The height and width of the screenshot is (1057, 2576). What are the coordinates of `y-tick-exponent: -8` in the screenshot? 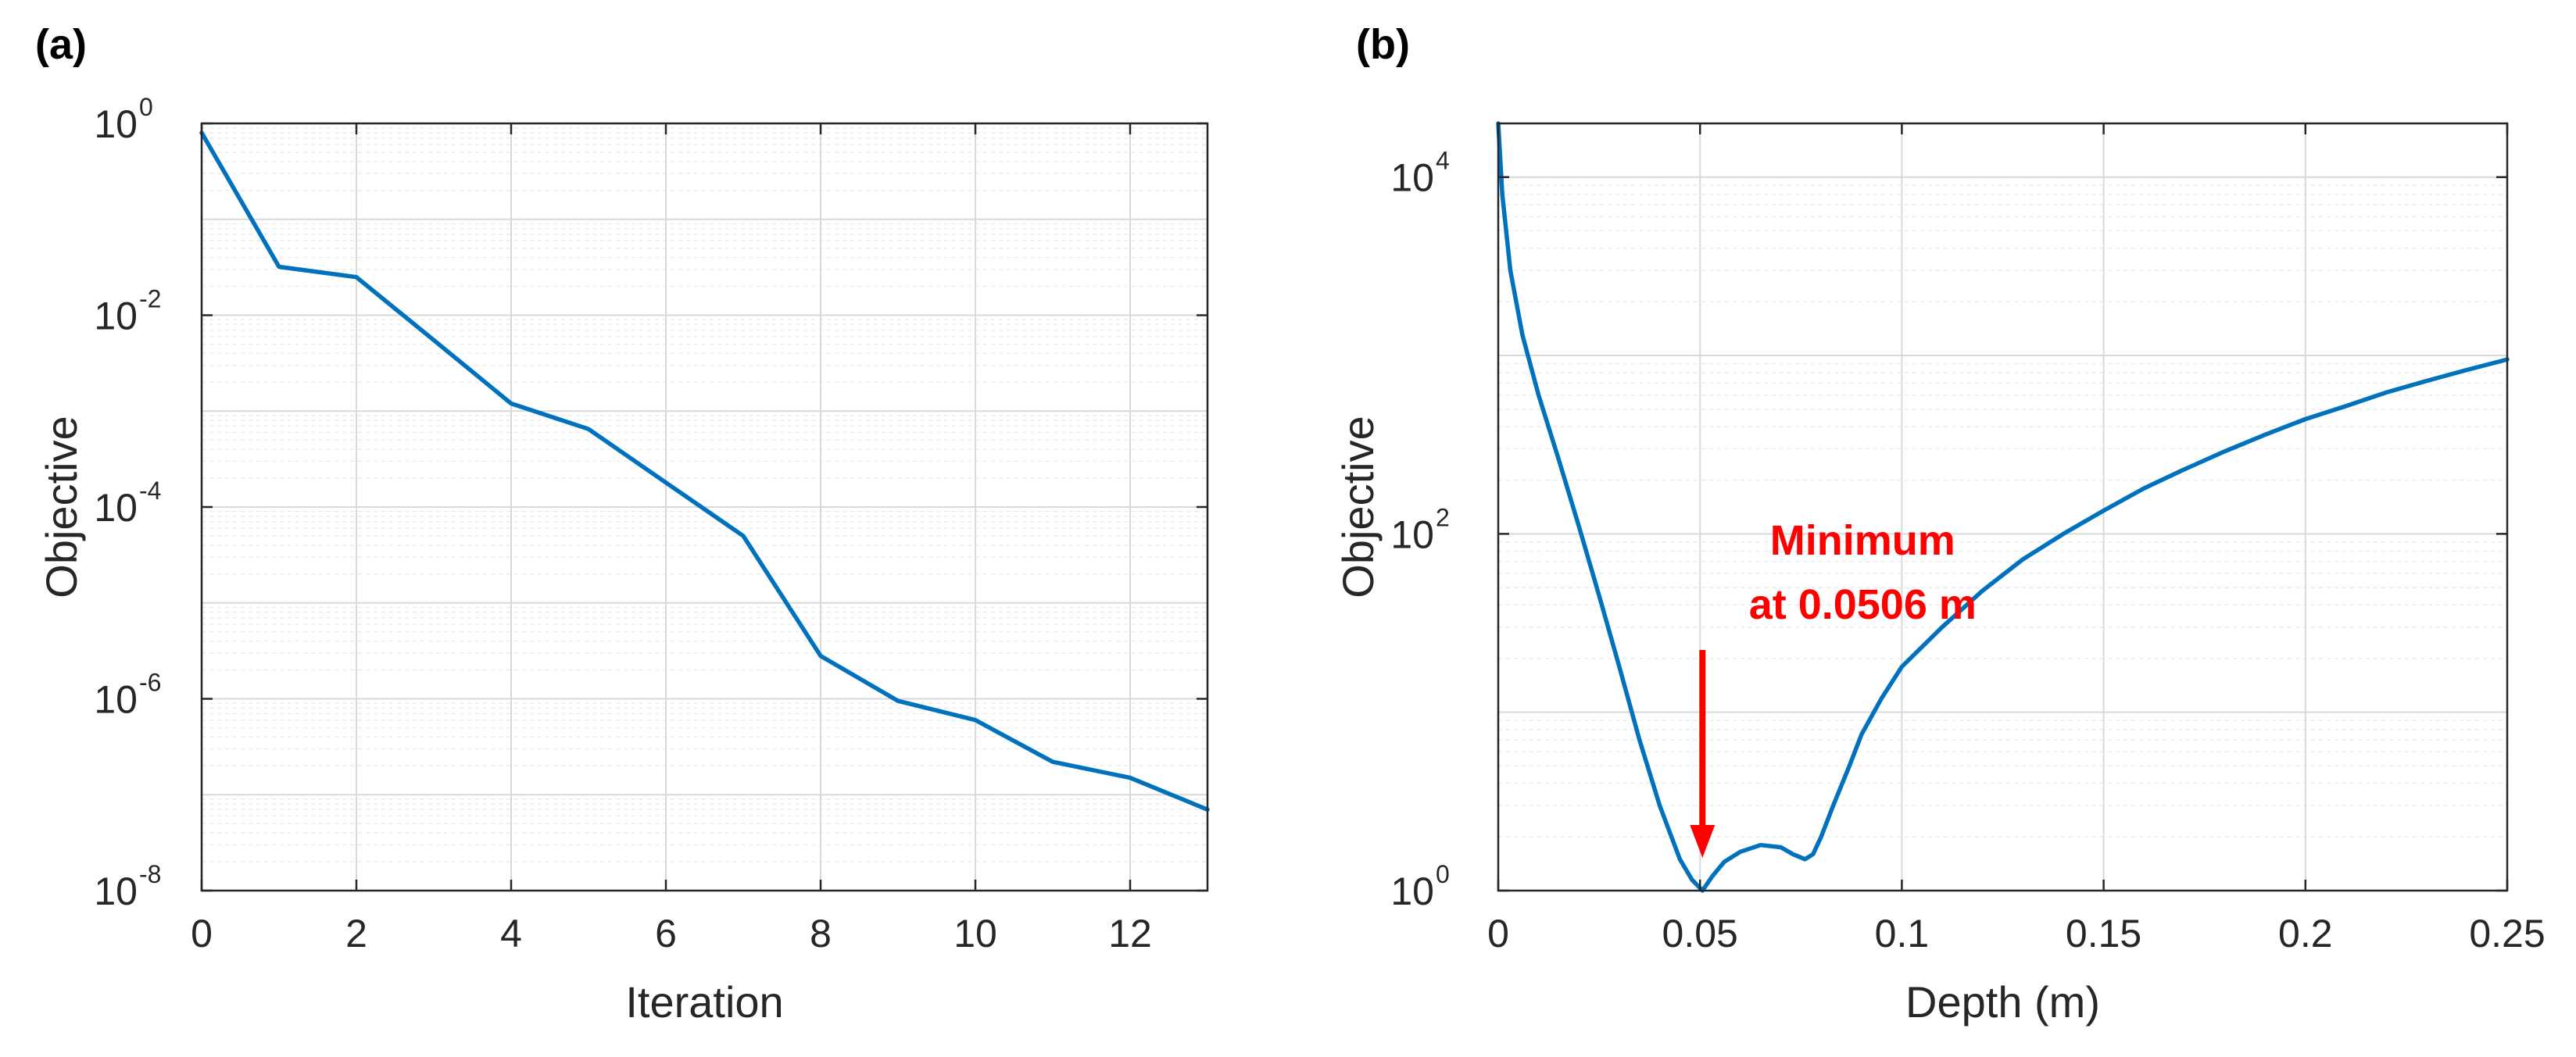 It's located at (150, 874).